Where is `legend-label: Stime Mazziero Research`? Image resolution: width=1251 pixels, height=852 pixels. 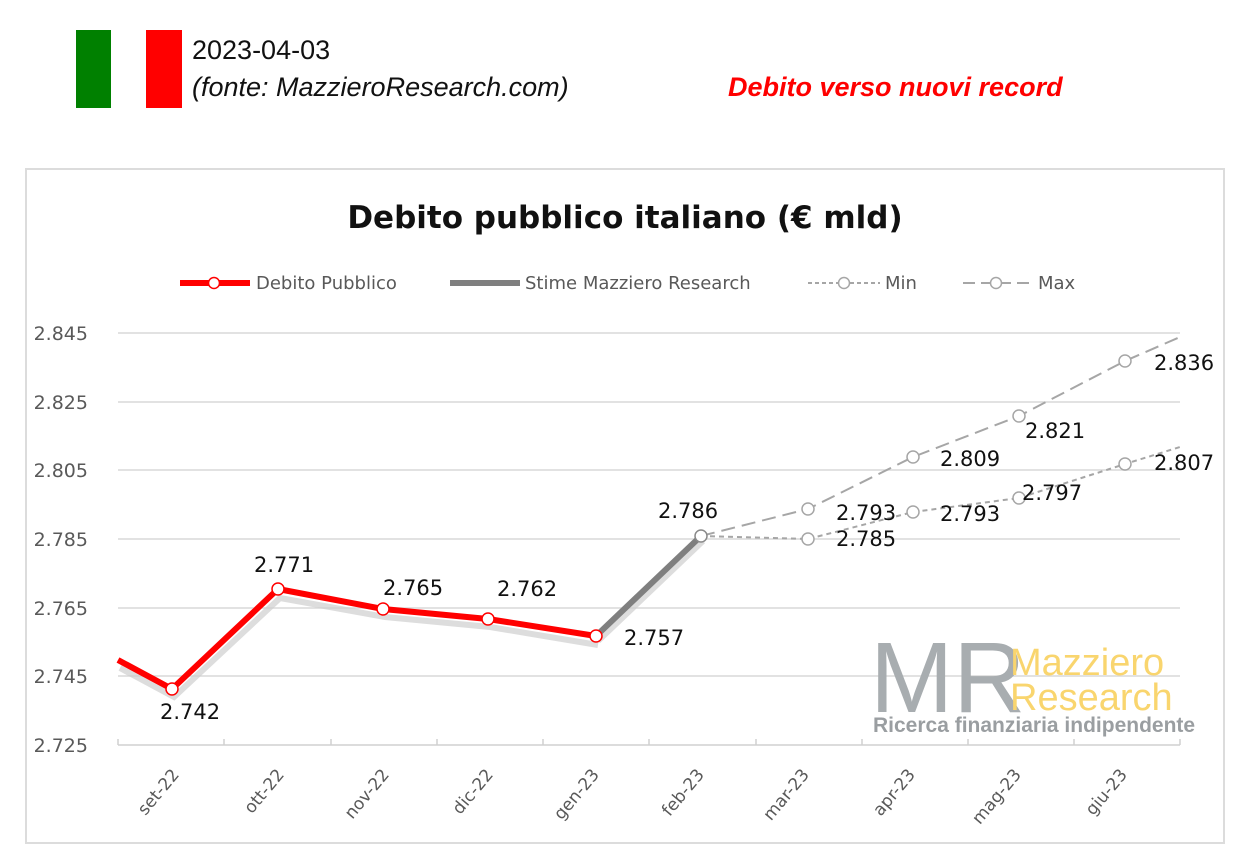 legend-label: Stime Mazziero Research is located at coordinates (638, 283).